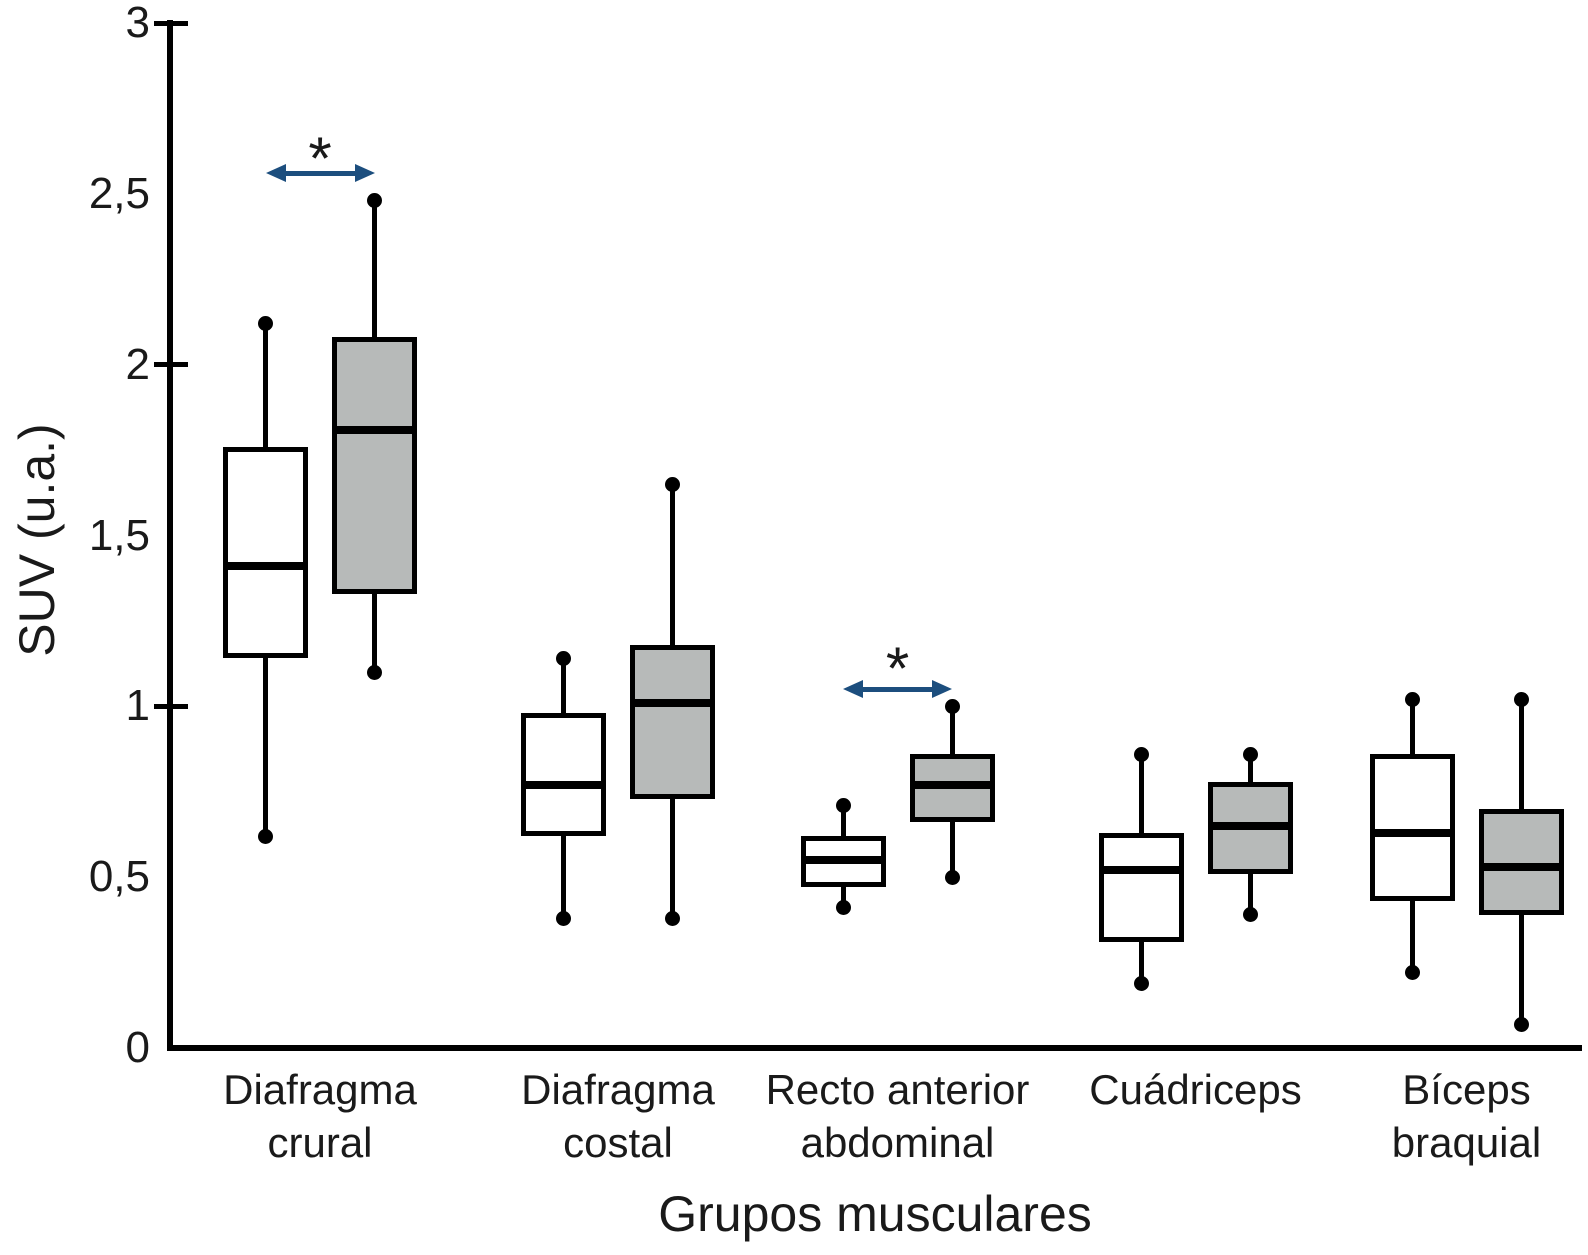 The height and width of the screenshot is (1255, 1588). Describe the element at coordinates (952, 784) in the screenshot. I see `gray-box-3-median` at that location.